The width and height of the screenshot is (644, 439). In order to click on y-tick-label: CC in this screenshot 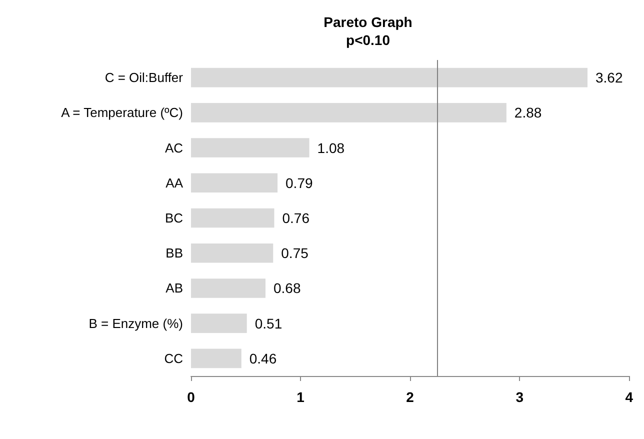, I will do `click(173, 358)`.